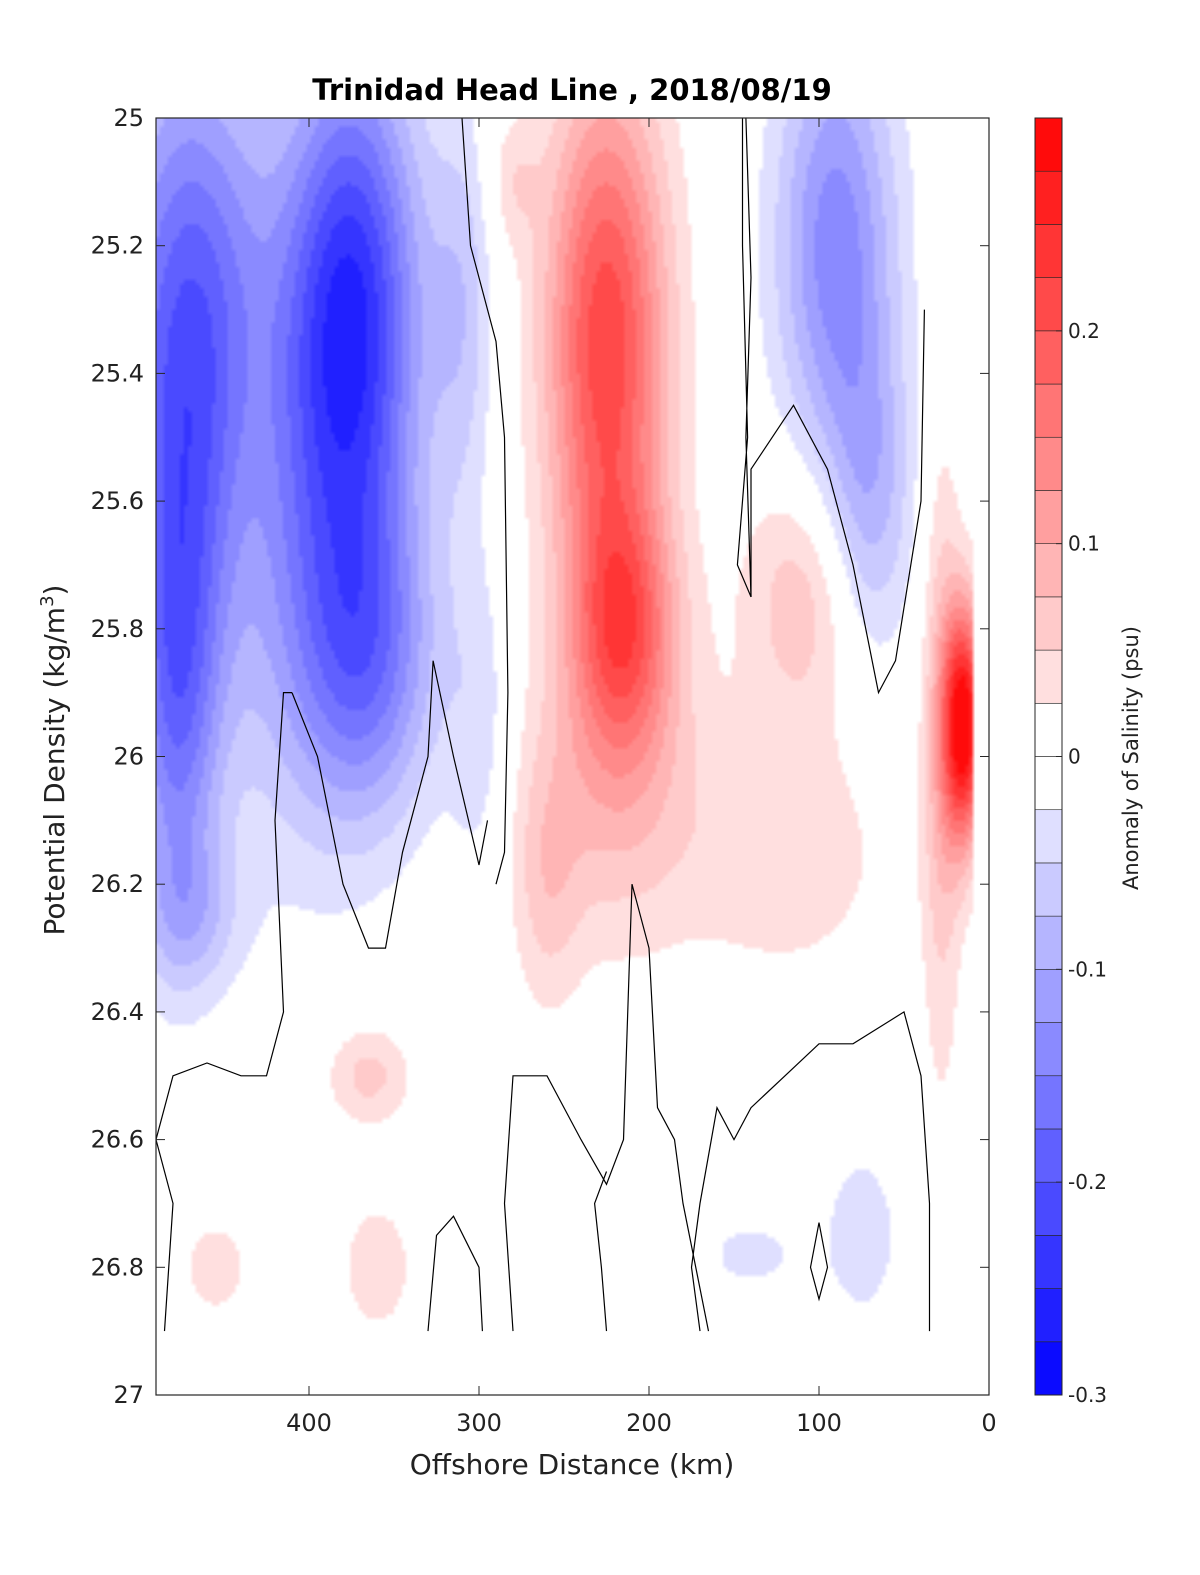  I want to click on colorbar-ticks: 0.2 0.1 0 -0.1 -0.2 -0.3, so click(1081, 863).